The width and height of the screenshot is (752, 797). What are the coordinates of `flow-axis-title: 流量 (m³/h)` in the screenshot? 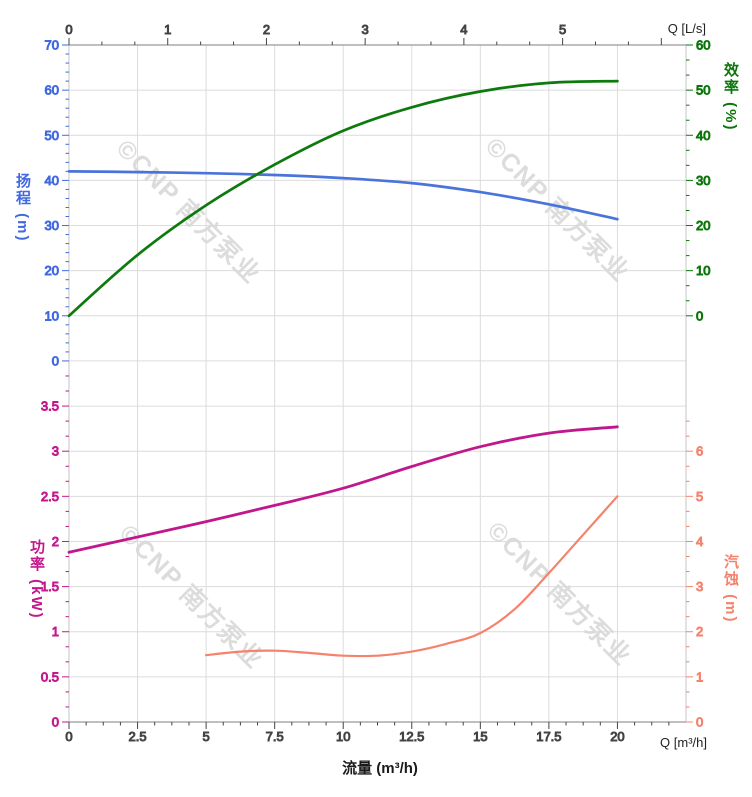 It's located at (380, 768).